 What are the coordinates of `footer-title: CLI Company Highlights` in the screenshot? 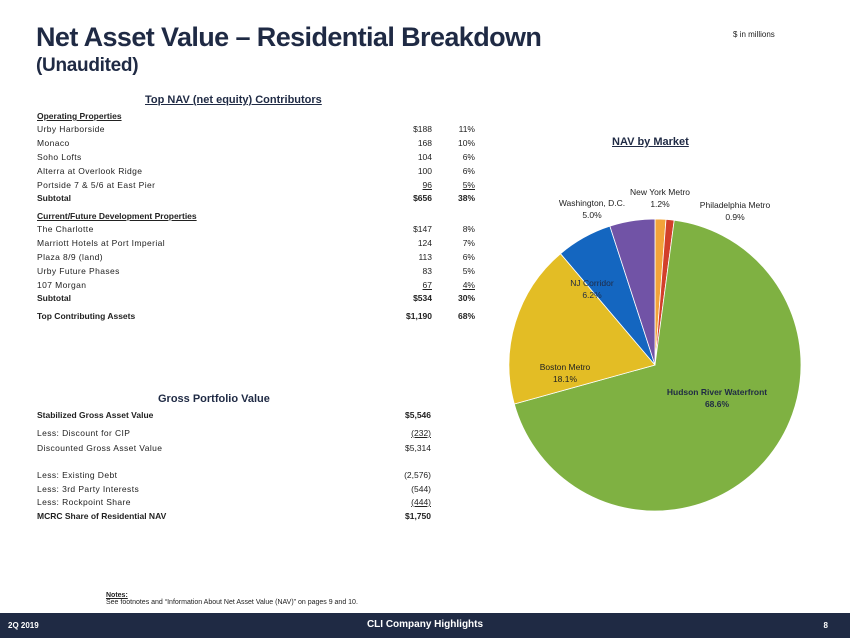 It's located at (425, 624).